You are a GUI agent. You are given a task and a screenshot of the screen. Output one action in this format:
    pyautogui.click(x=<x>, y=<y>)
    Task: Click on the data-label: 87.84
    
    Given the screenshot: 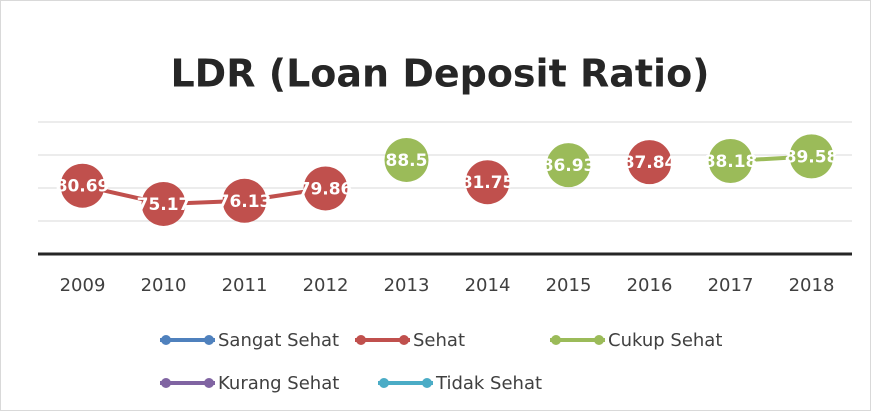 What is the action you would take?
    pyautogui.click(x=650, y=163)
    